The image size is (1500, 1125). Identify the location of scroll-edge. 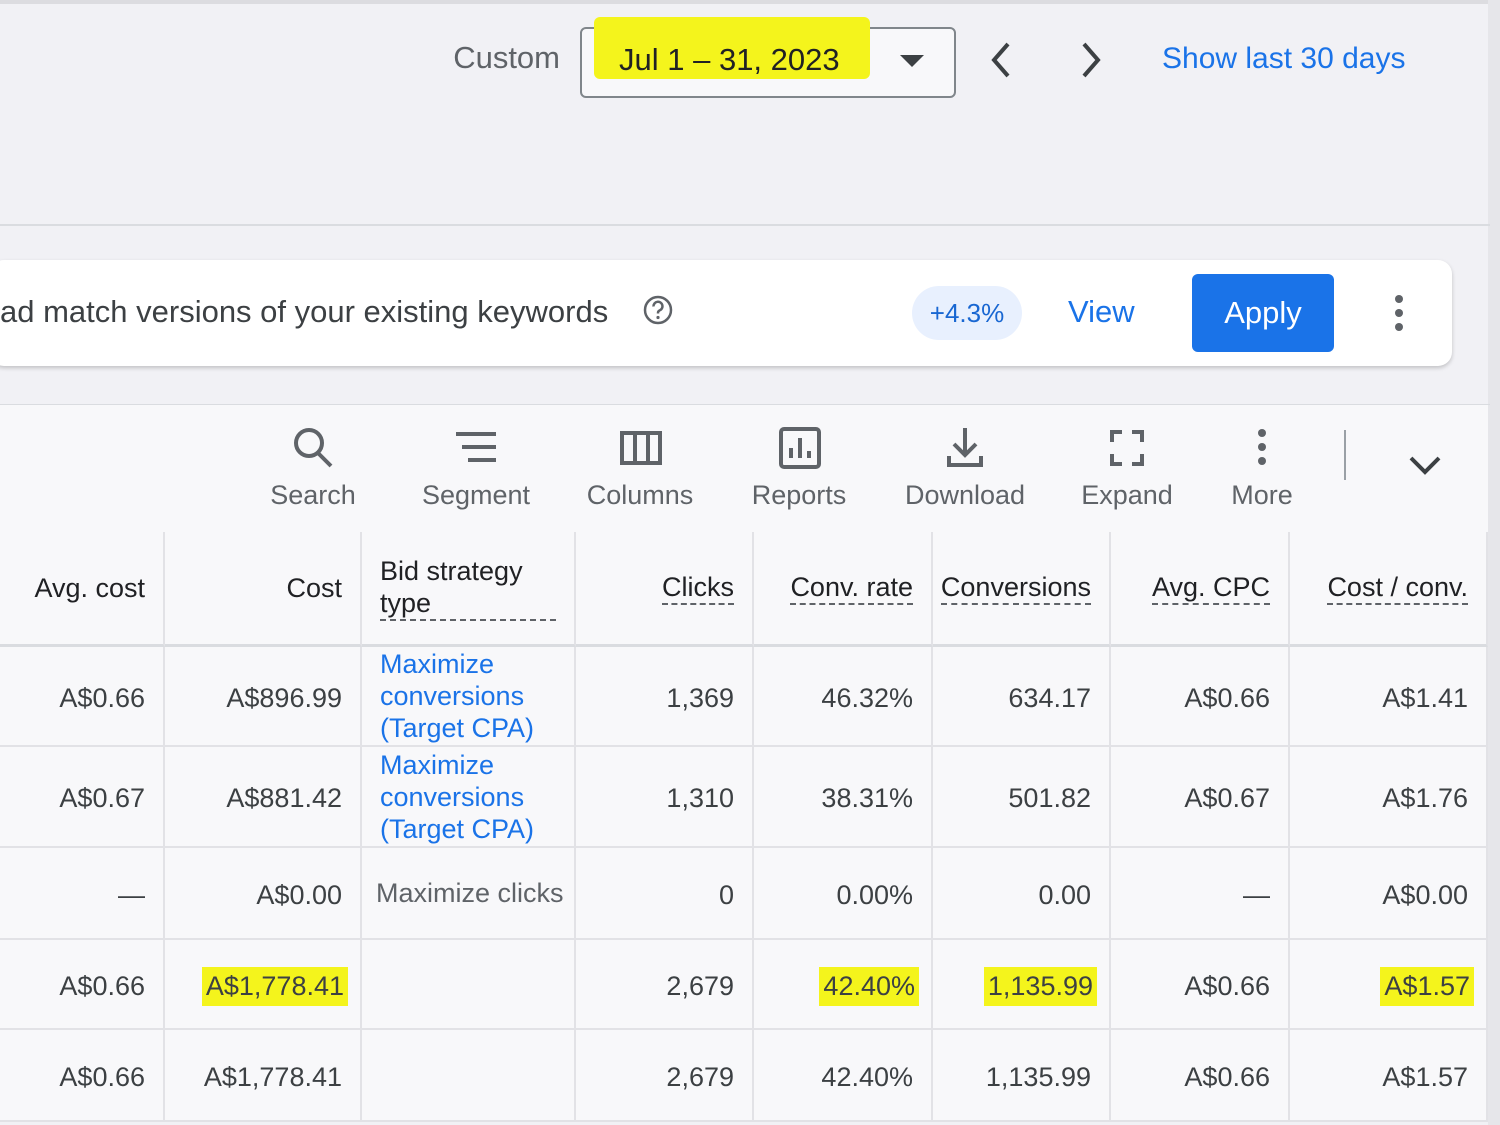
(1494, 562).